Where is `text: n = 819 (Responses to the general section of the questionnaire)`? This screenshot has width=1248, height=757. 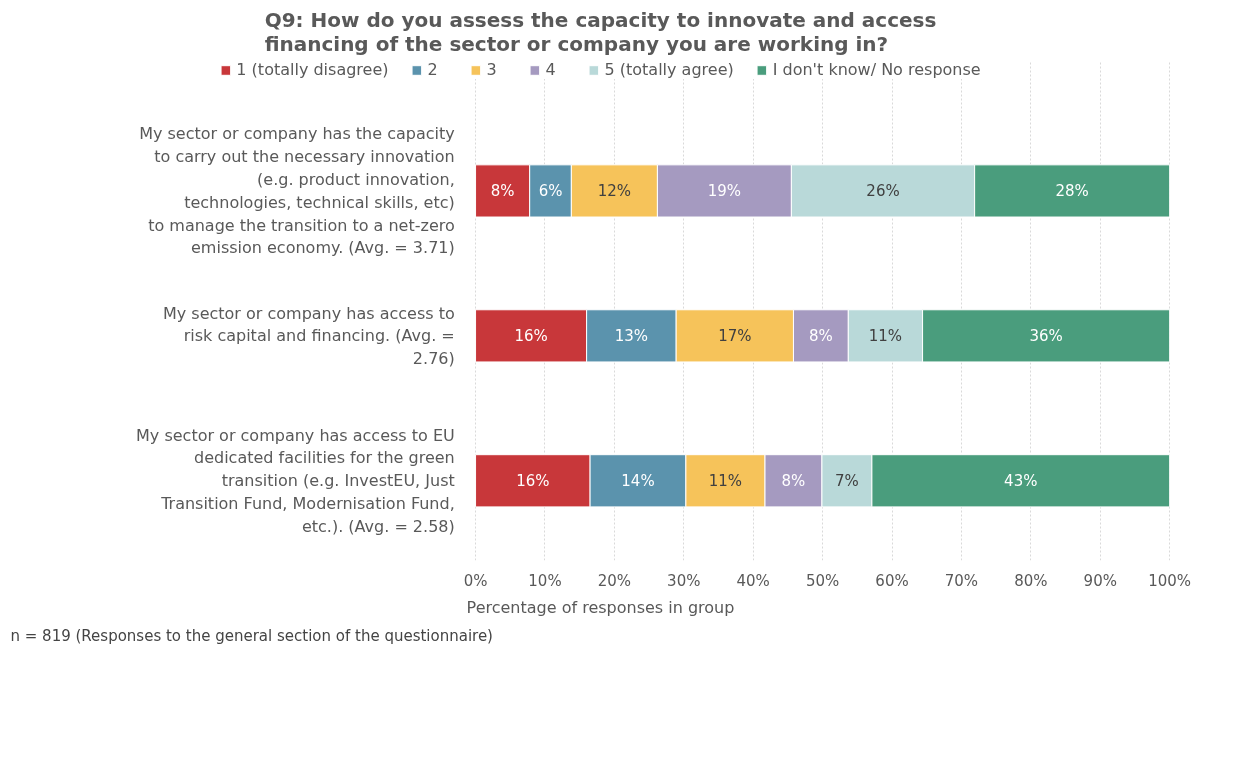 text: n = 819 (Responses to the general section of the questionnaire) is located at coordinates (251, 635).